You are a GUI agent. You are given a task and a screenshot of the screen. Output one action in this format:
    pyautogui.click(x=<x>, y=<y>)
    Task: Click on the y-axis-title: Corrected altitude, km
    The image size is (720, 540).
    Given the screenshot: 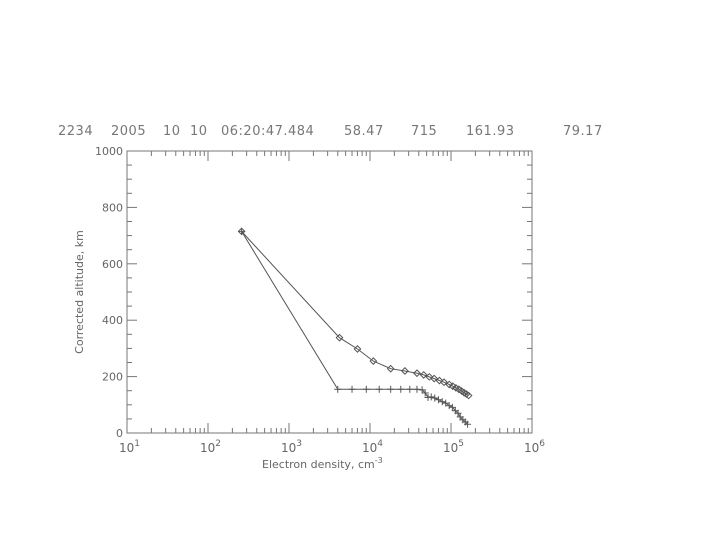 What is the action you would take?
    pyautogui.click(x=79, y=292)
    